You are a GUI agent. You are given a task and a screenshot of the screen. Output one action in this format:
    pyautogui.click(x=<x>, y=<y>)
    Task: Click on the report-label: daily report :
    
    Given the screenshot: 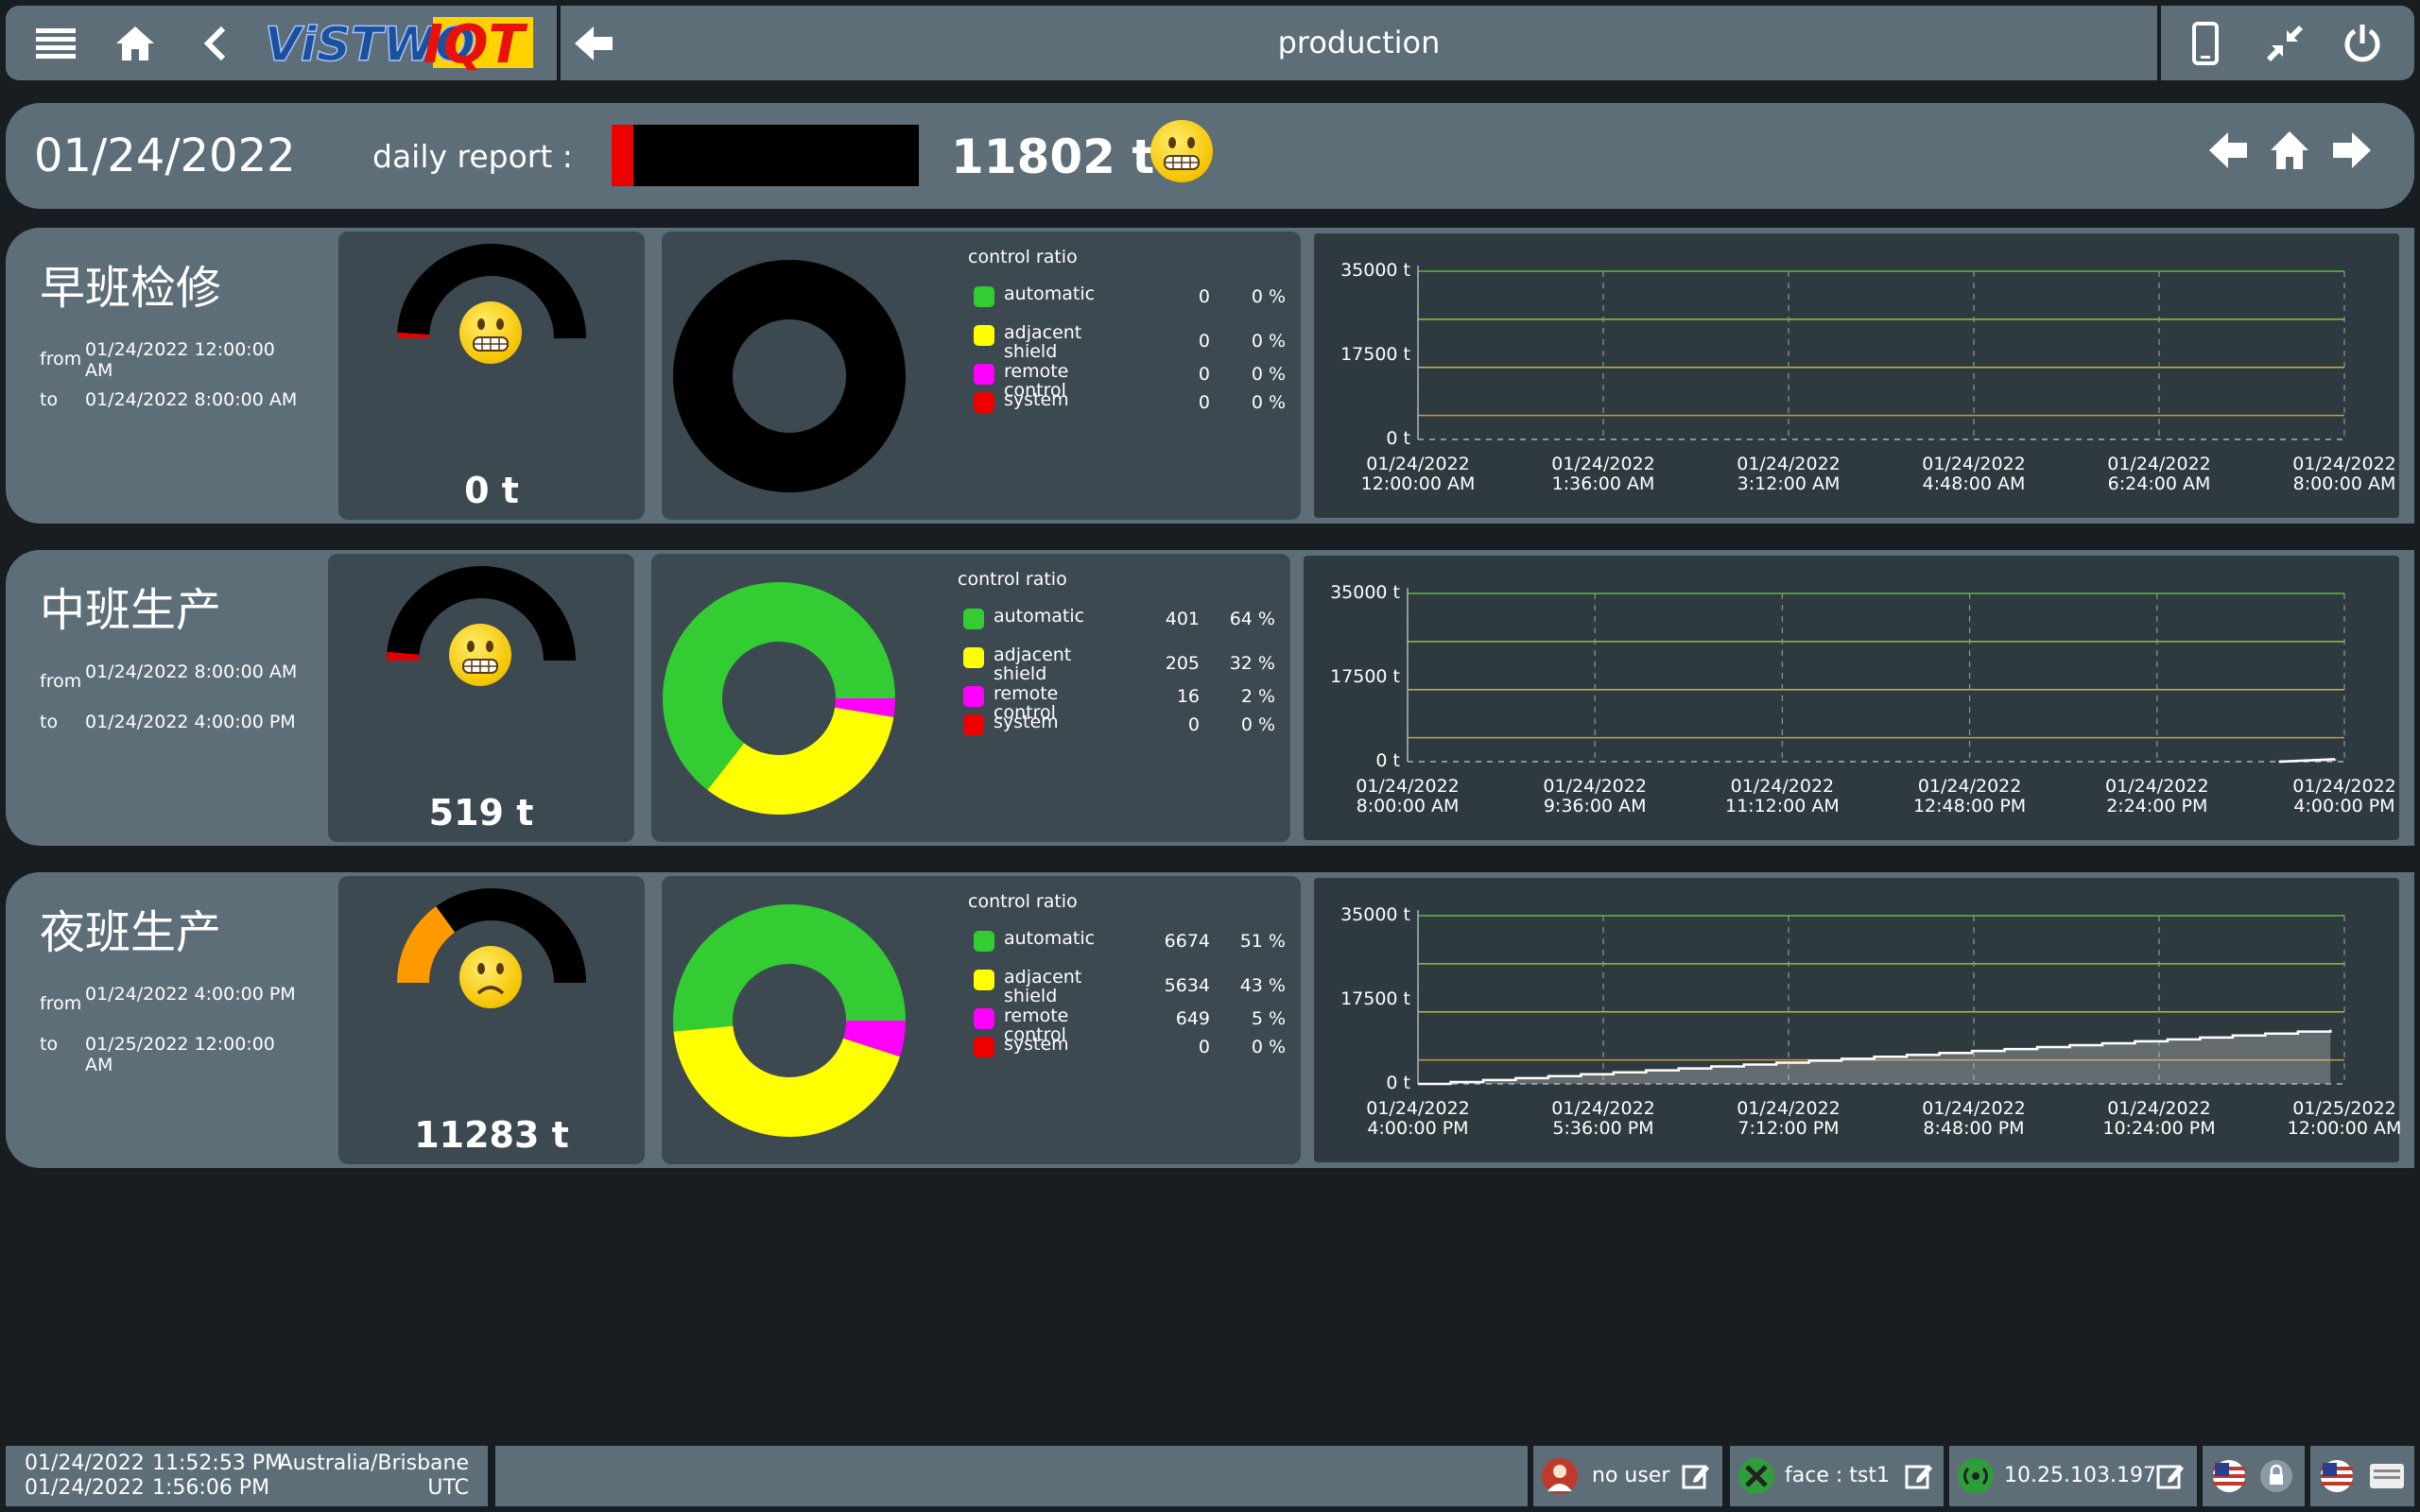 What is the action you would take?
    pyautogui.click(x=472, y=156)
    